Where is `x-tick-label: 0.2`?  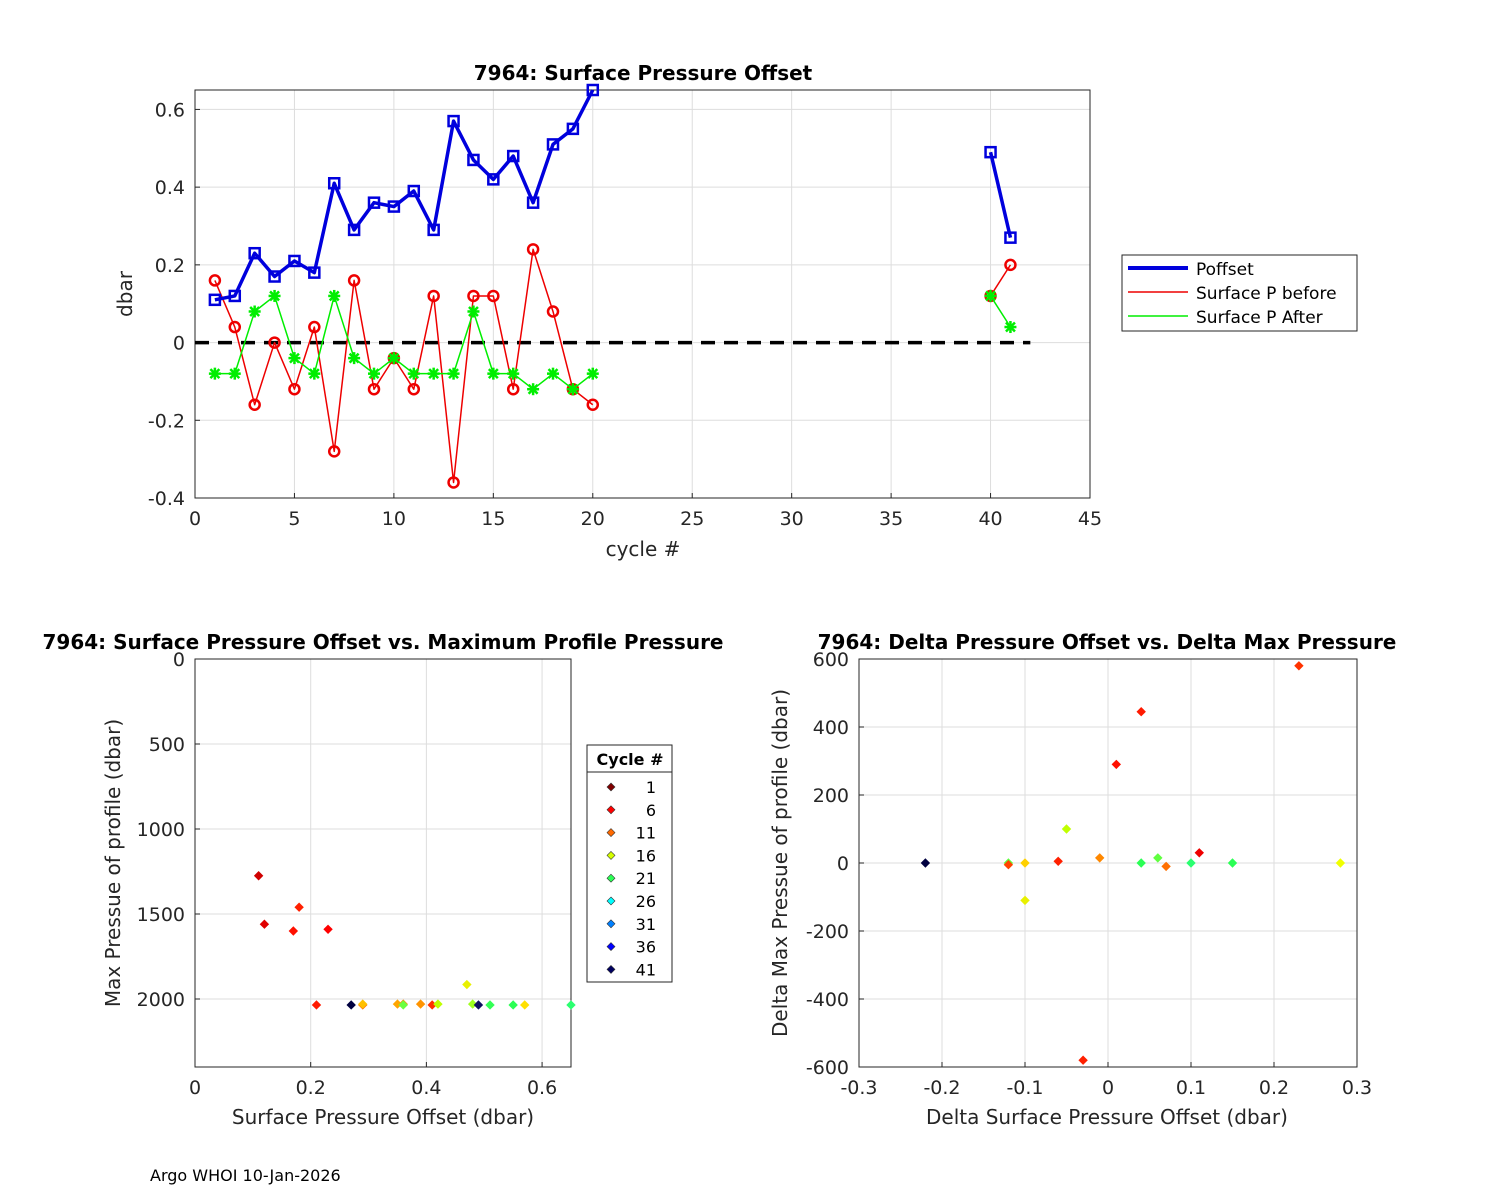 x-tick-label: 0.2 is located at coordinates (311, 1088).